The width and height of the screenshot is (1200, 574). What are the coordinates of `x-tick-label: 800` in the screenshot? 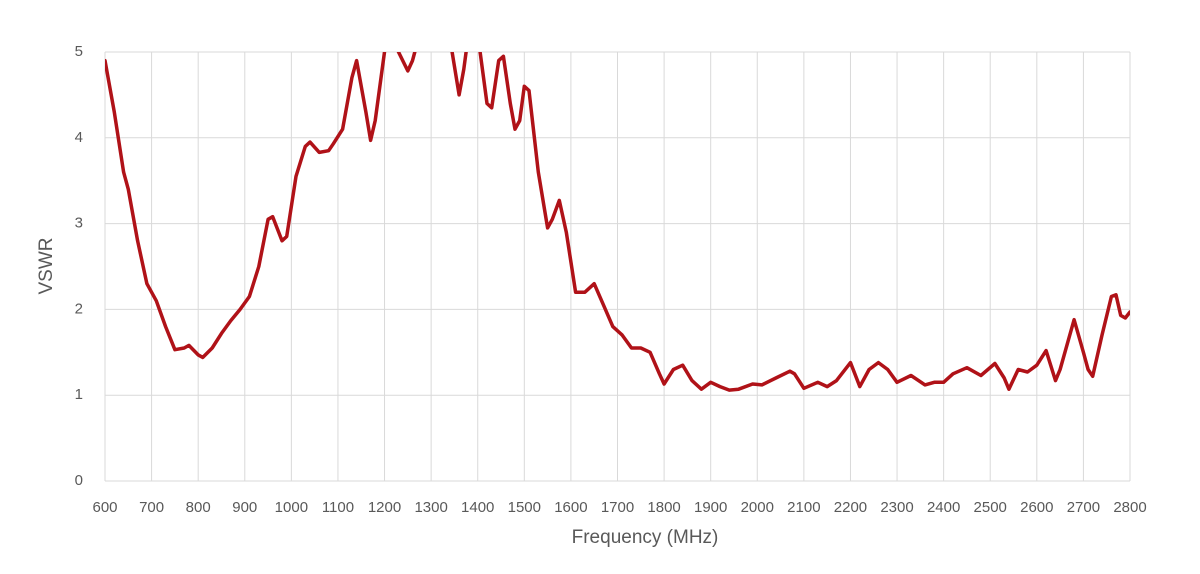 It's located at (198, 507).